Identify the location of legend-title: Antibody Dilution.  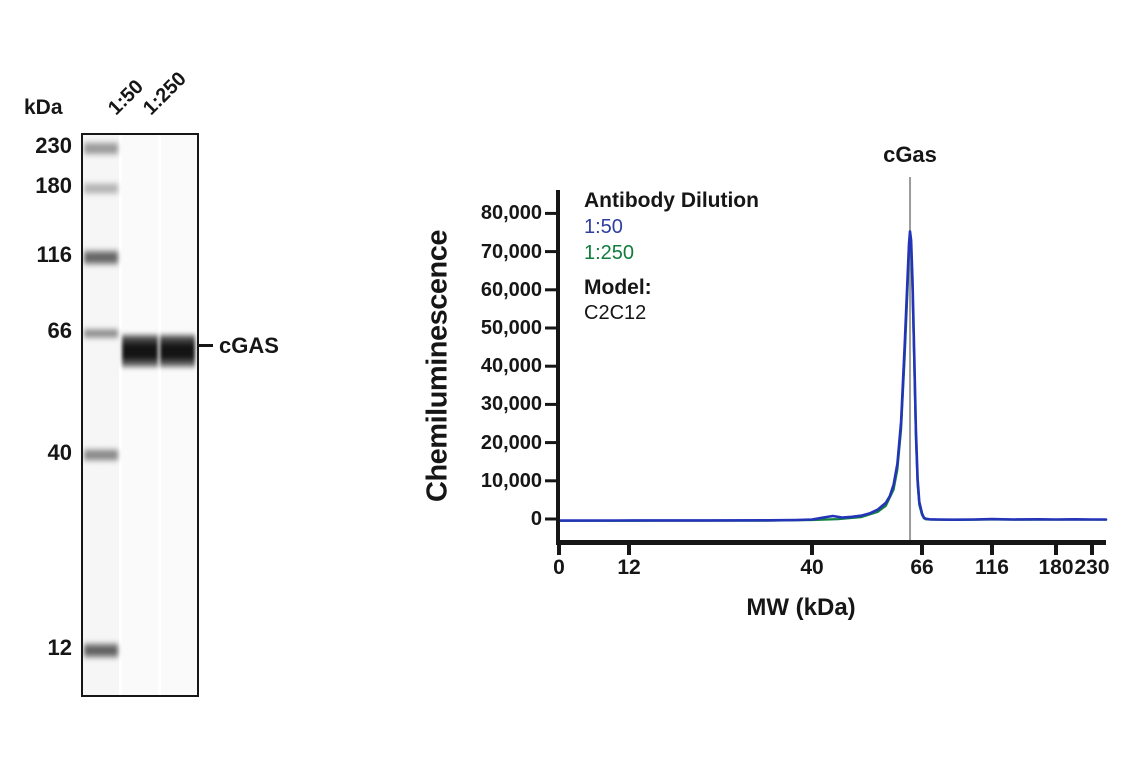
(671, 200).